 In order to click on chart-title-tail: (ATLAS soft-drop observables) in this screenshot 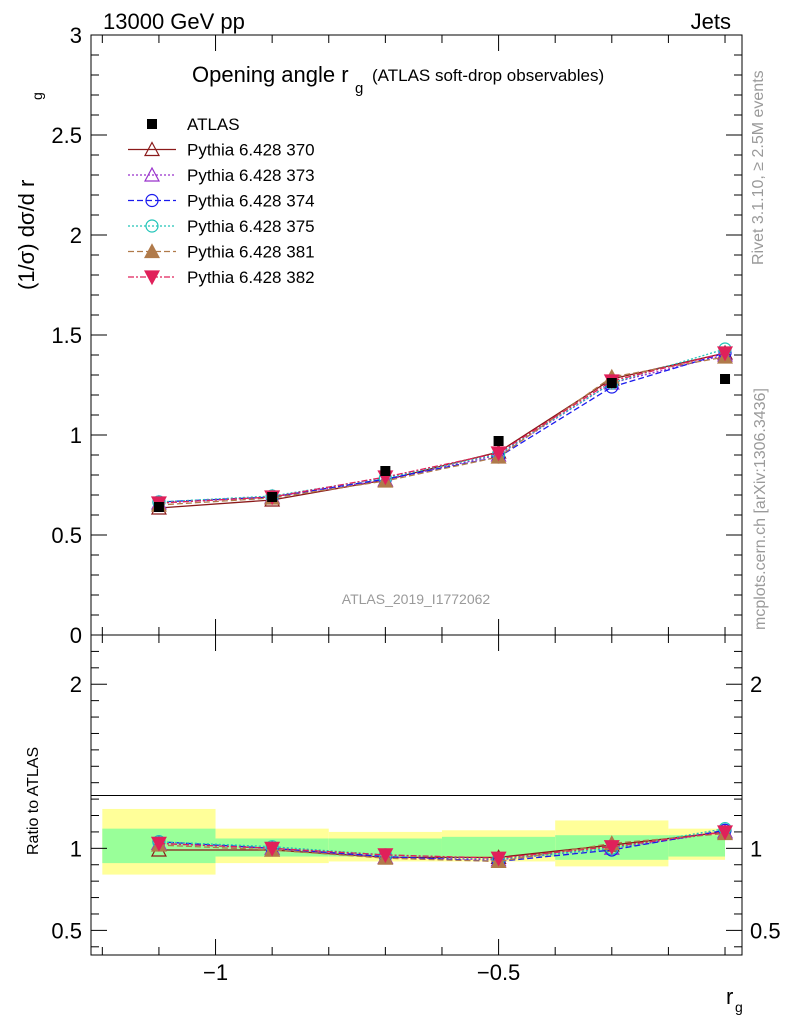, I will do `click(488, 75)`.